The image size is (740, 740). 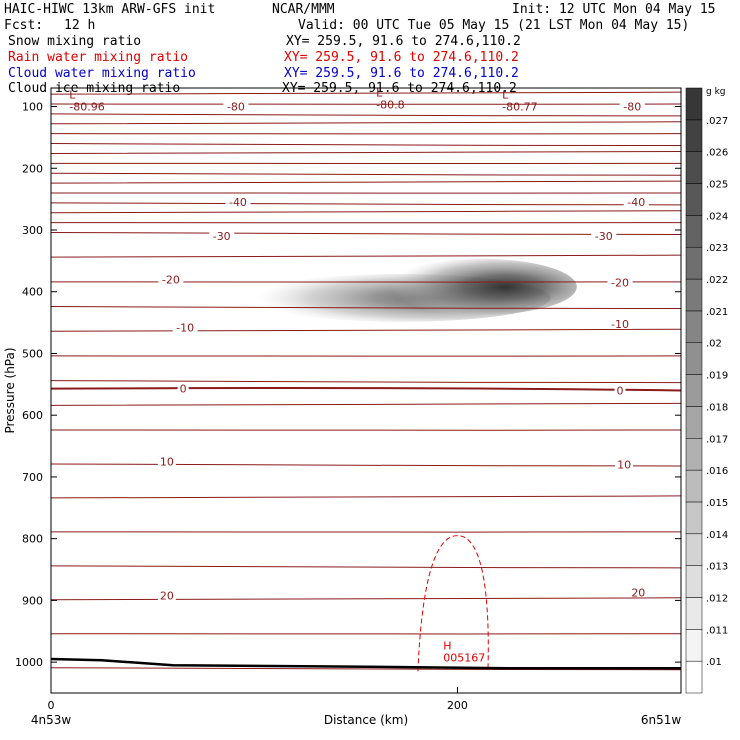 I want to click on x-end-label-right: 6n51w, so click(x=661, y=720).